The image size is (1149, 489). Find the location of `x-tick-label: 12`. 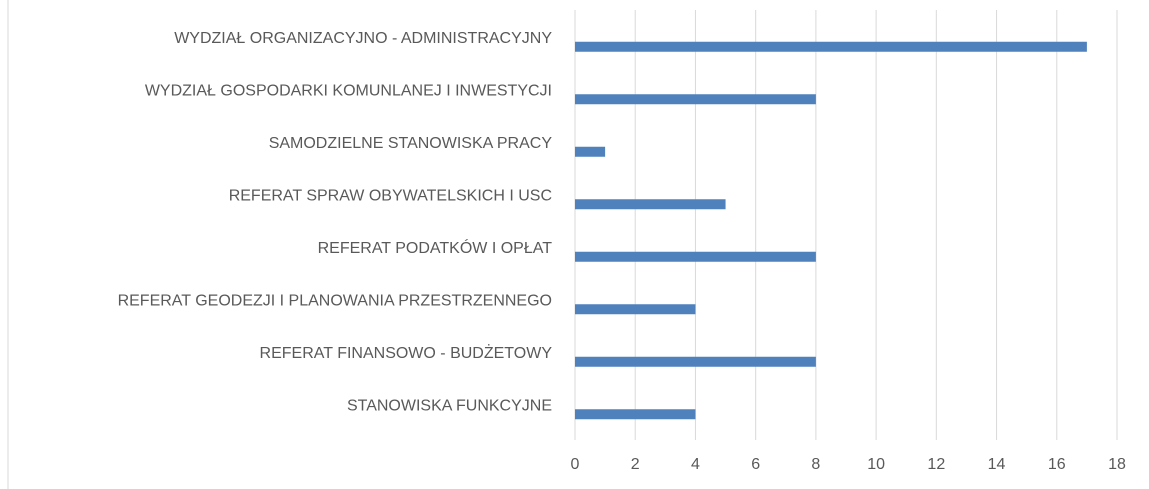

x-tick-label: 12 is located at coordinates (936, 464).